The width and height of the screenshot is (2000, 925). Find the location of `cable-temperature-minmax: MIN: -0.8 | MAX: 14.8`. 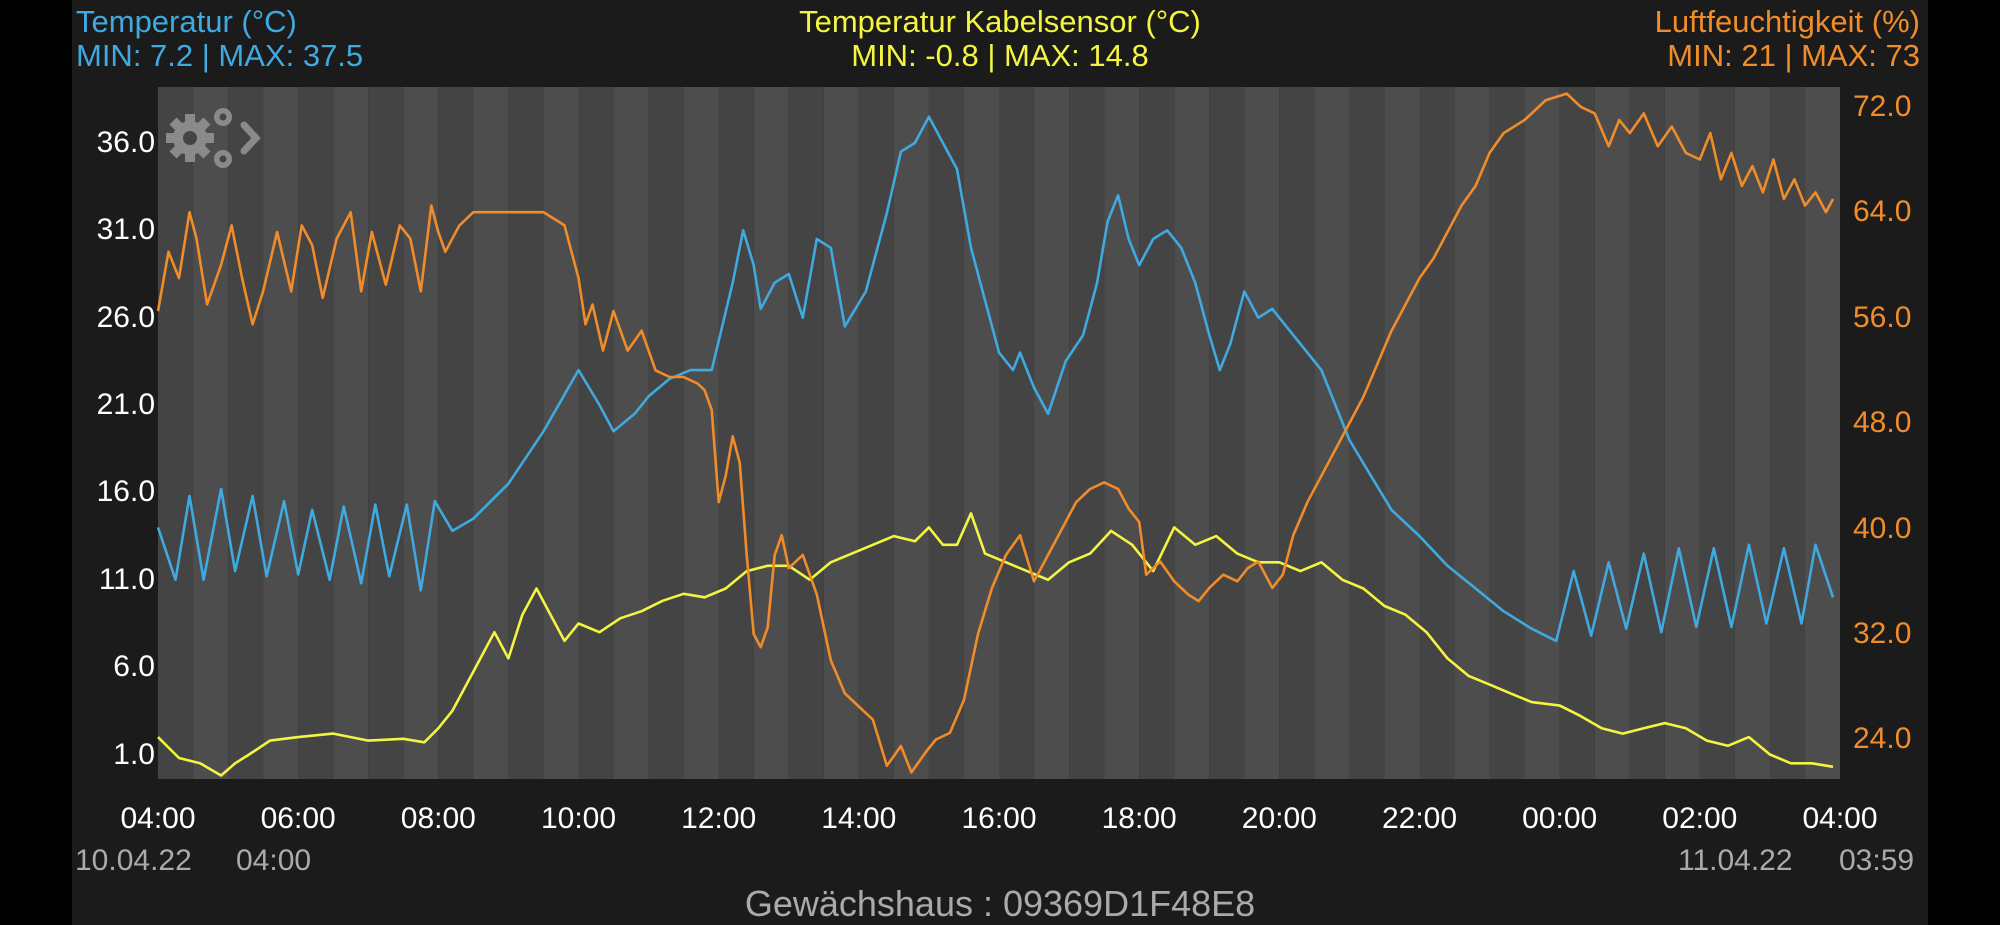

cable-temperature-minmax: MIN: -0.8 | MAX: 14.8 is located at coordinates (1000, 55).